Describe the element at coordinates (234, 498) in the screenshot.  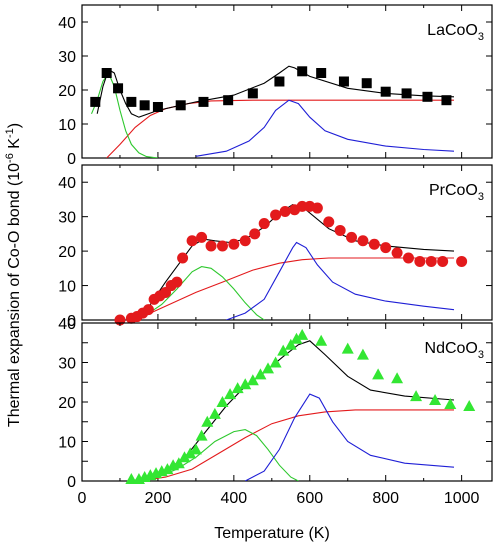
I see `x-tick-label: 400` at that location.